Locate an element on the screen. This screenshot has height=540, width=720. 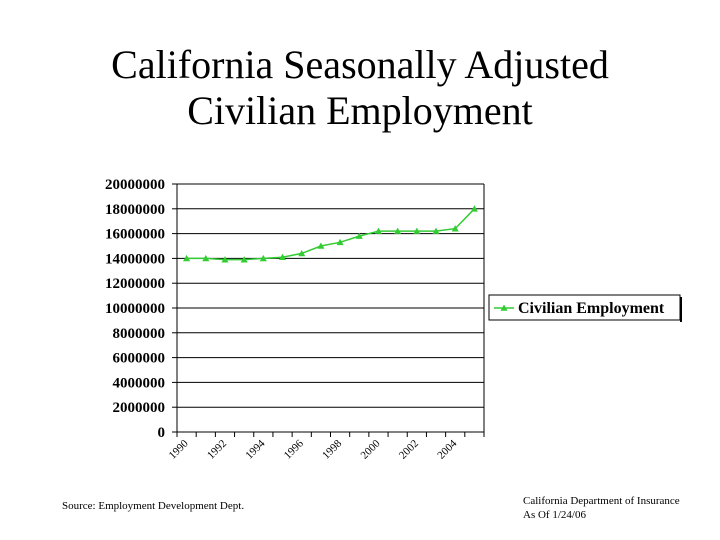
y-tick-label: 18000000 is located at coordinates (135, 210).